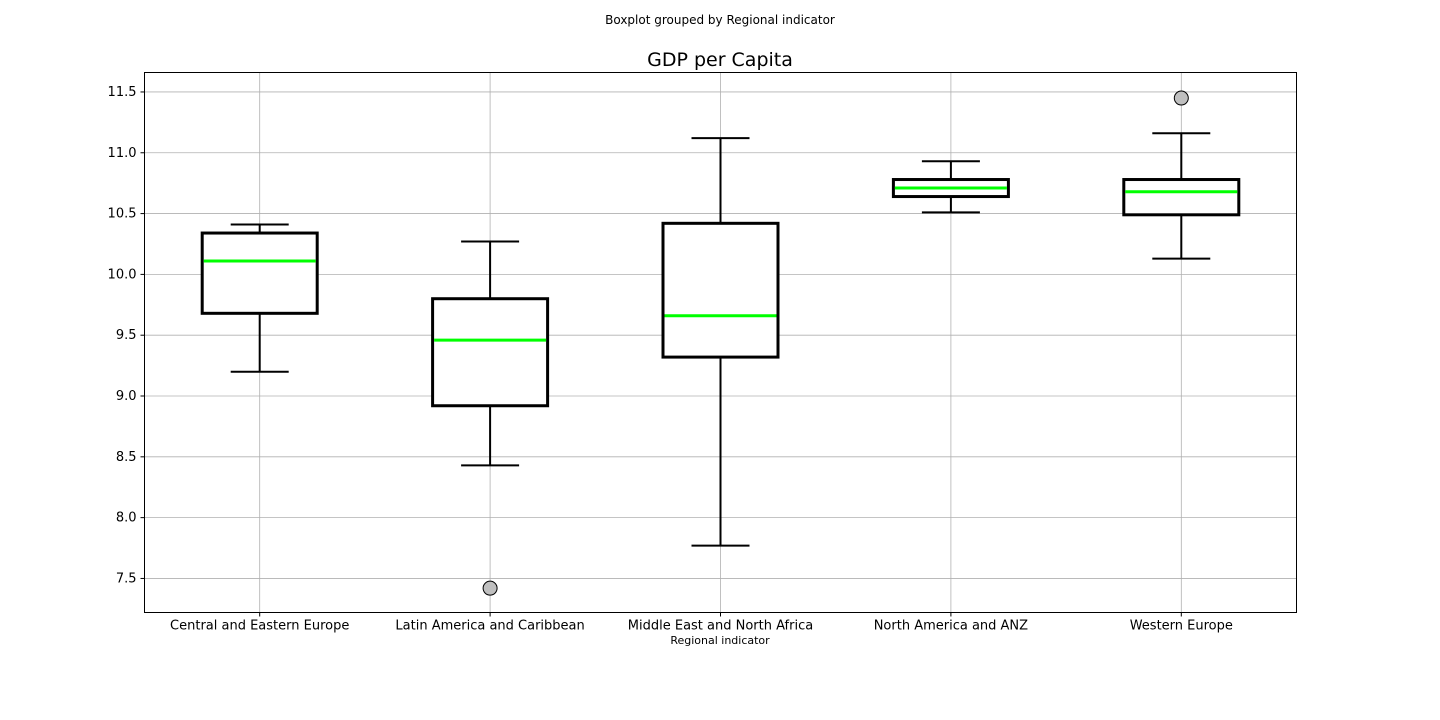 The image size is (1440, 720). What do you see at coordinates (122, 274) in the screenshot?
I see `y-tick-label: 10.0` at bounding box center [122, 274].